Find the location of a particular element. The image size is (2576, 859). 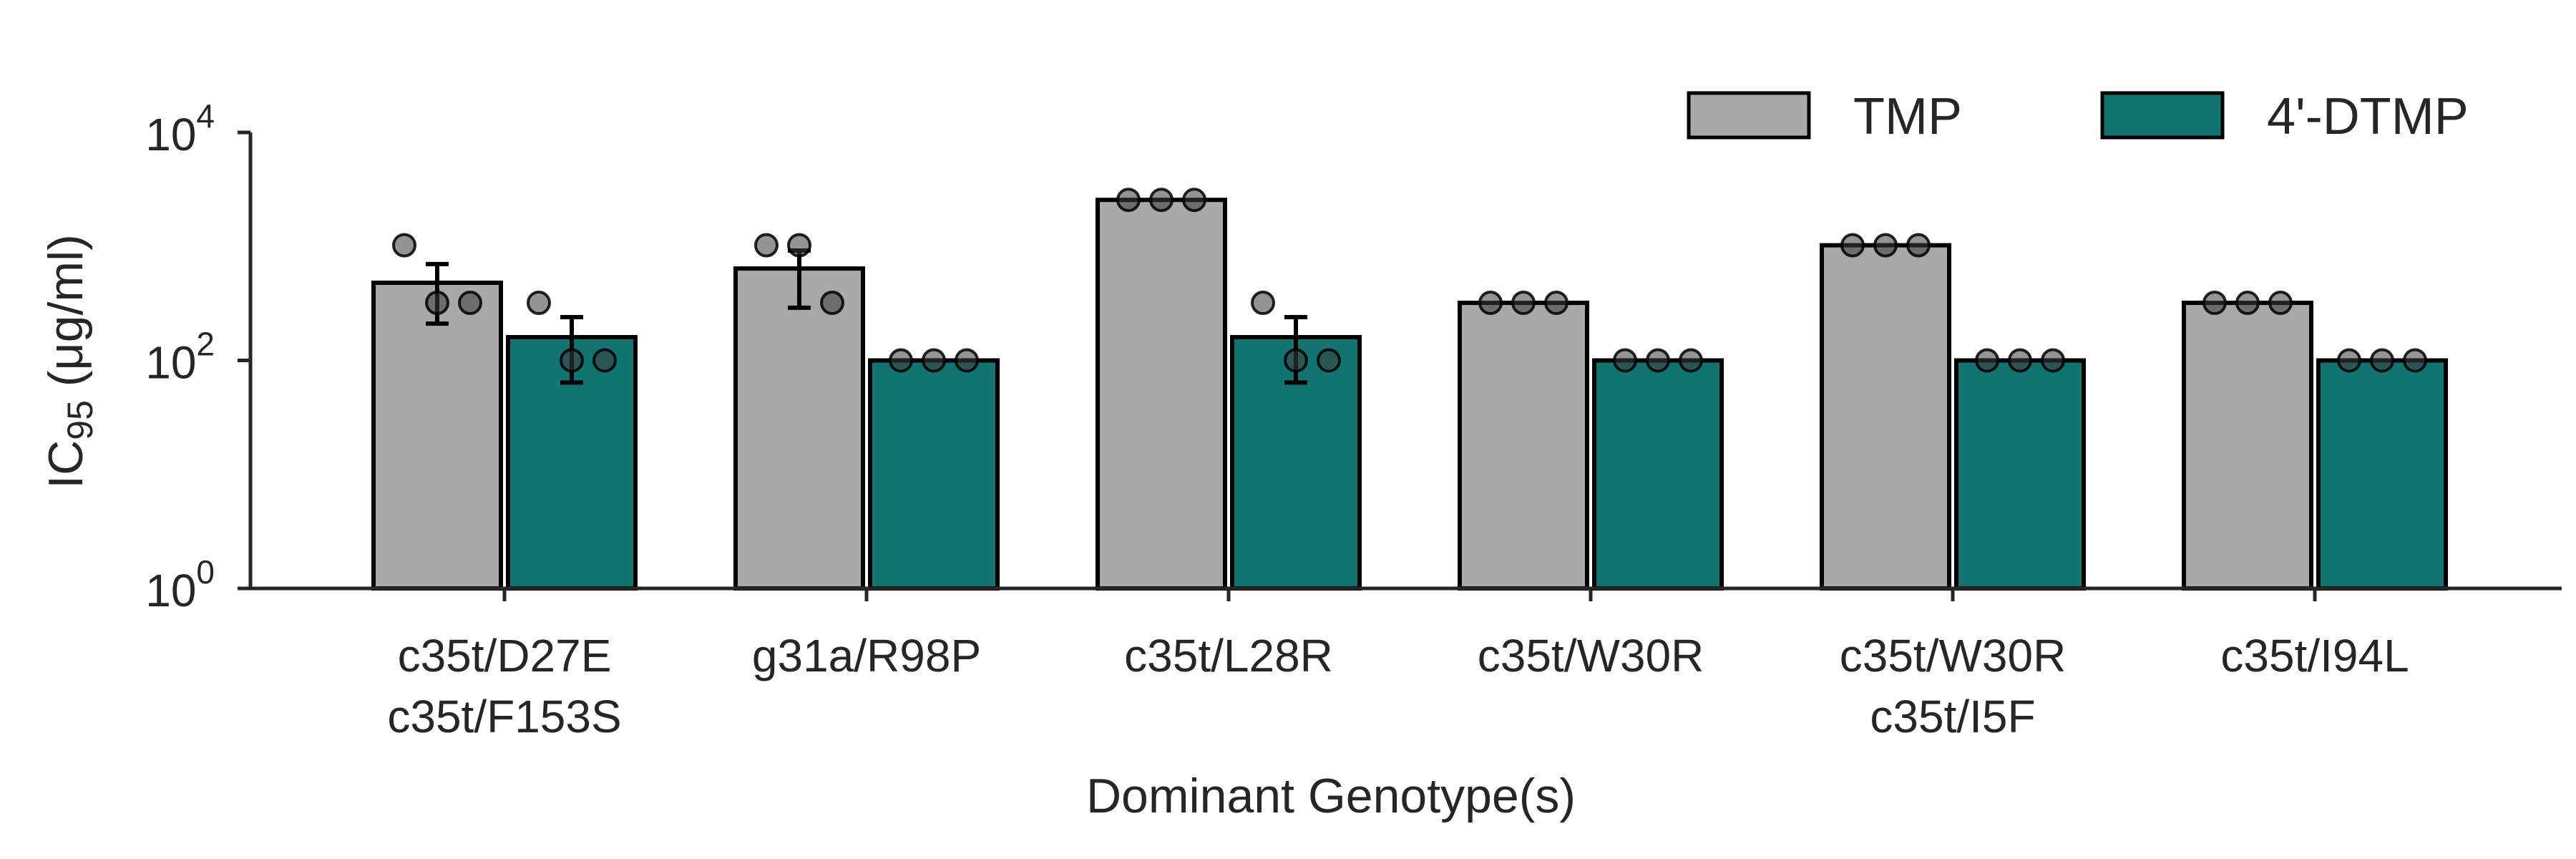

y-axis-title-sub: 95 is located at coordinates (80, 420).